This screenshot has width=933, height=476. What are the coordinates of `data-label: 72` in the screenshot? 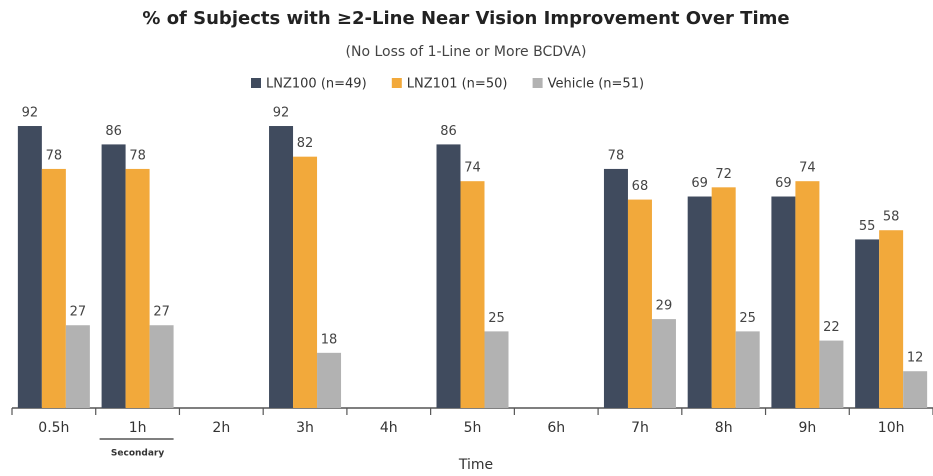 It's located at (723, 174).